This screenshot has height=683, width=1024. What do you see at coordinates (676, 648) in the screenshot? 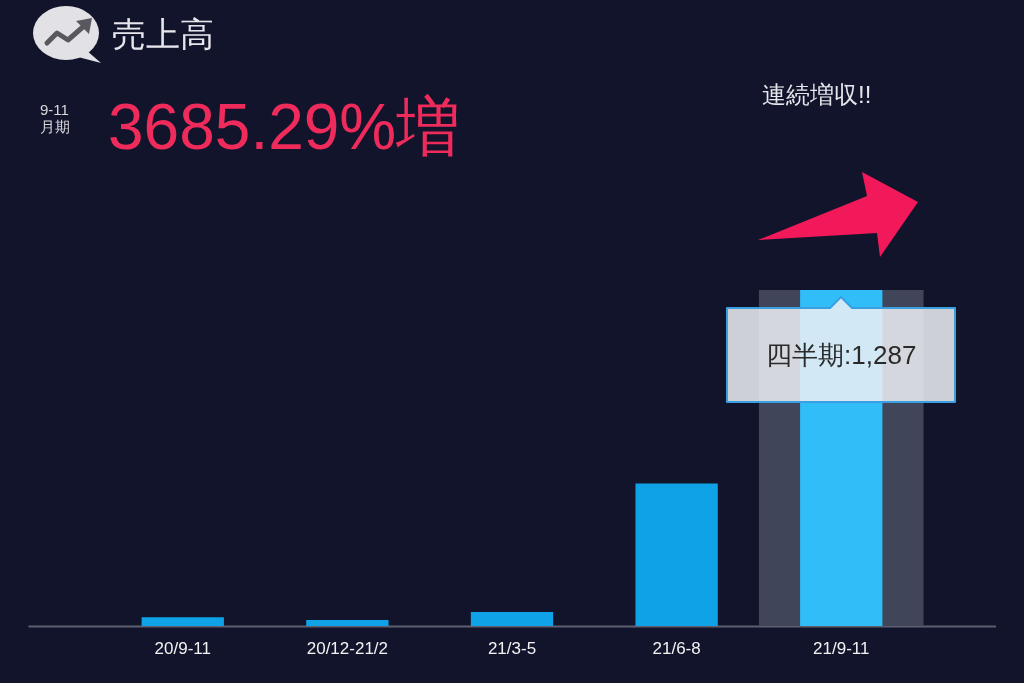
I see `x-tick-label: 21/6-8` at bounding box center [676, 648].